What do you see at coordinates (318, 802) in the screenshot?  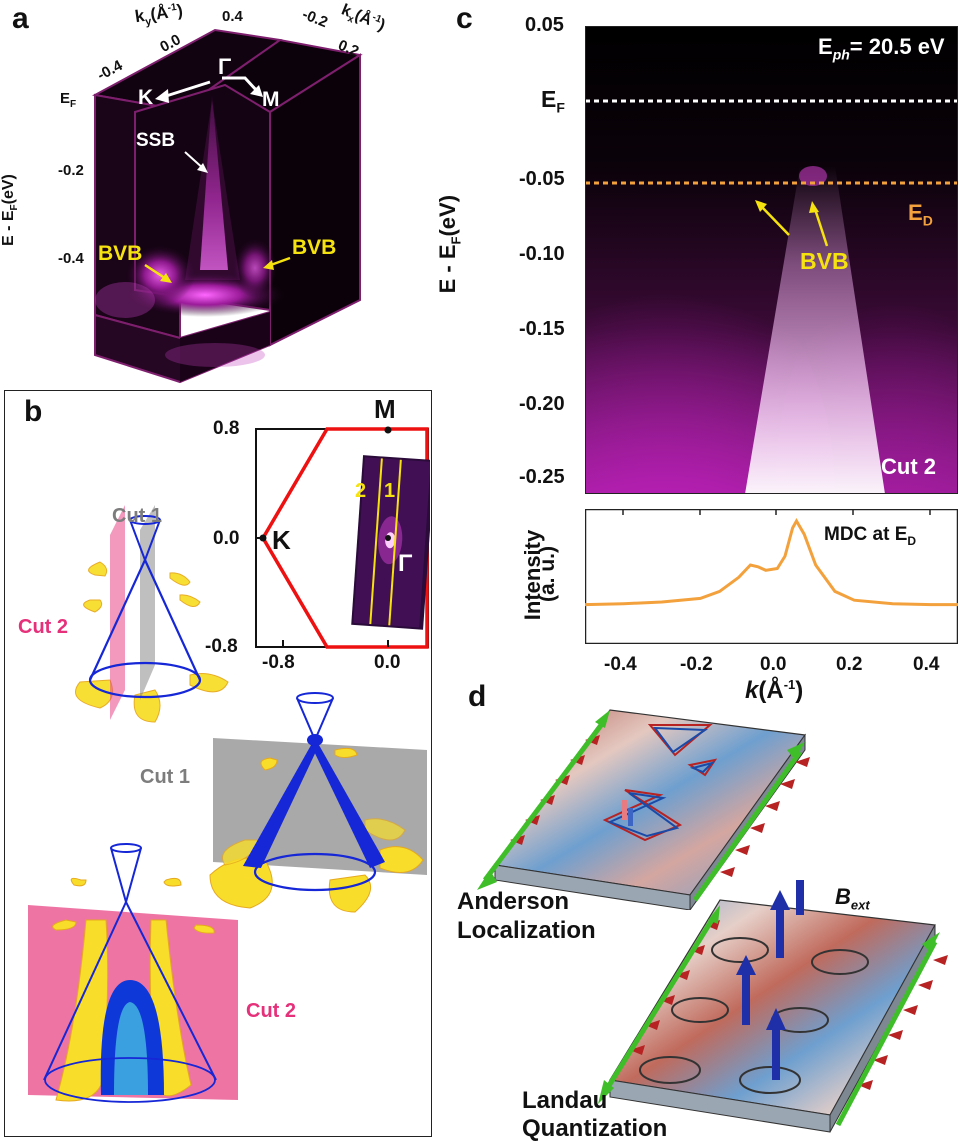 I see `cone-diagram-cut1` at bounding box center [318, 802].